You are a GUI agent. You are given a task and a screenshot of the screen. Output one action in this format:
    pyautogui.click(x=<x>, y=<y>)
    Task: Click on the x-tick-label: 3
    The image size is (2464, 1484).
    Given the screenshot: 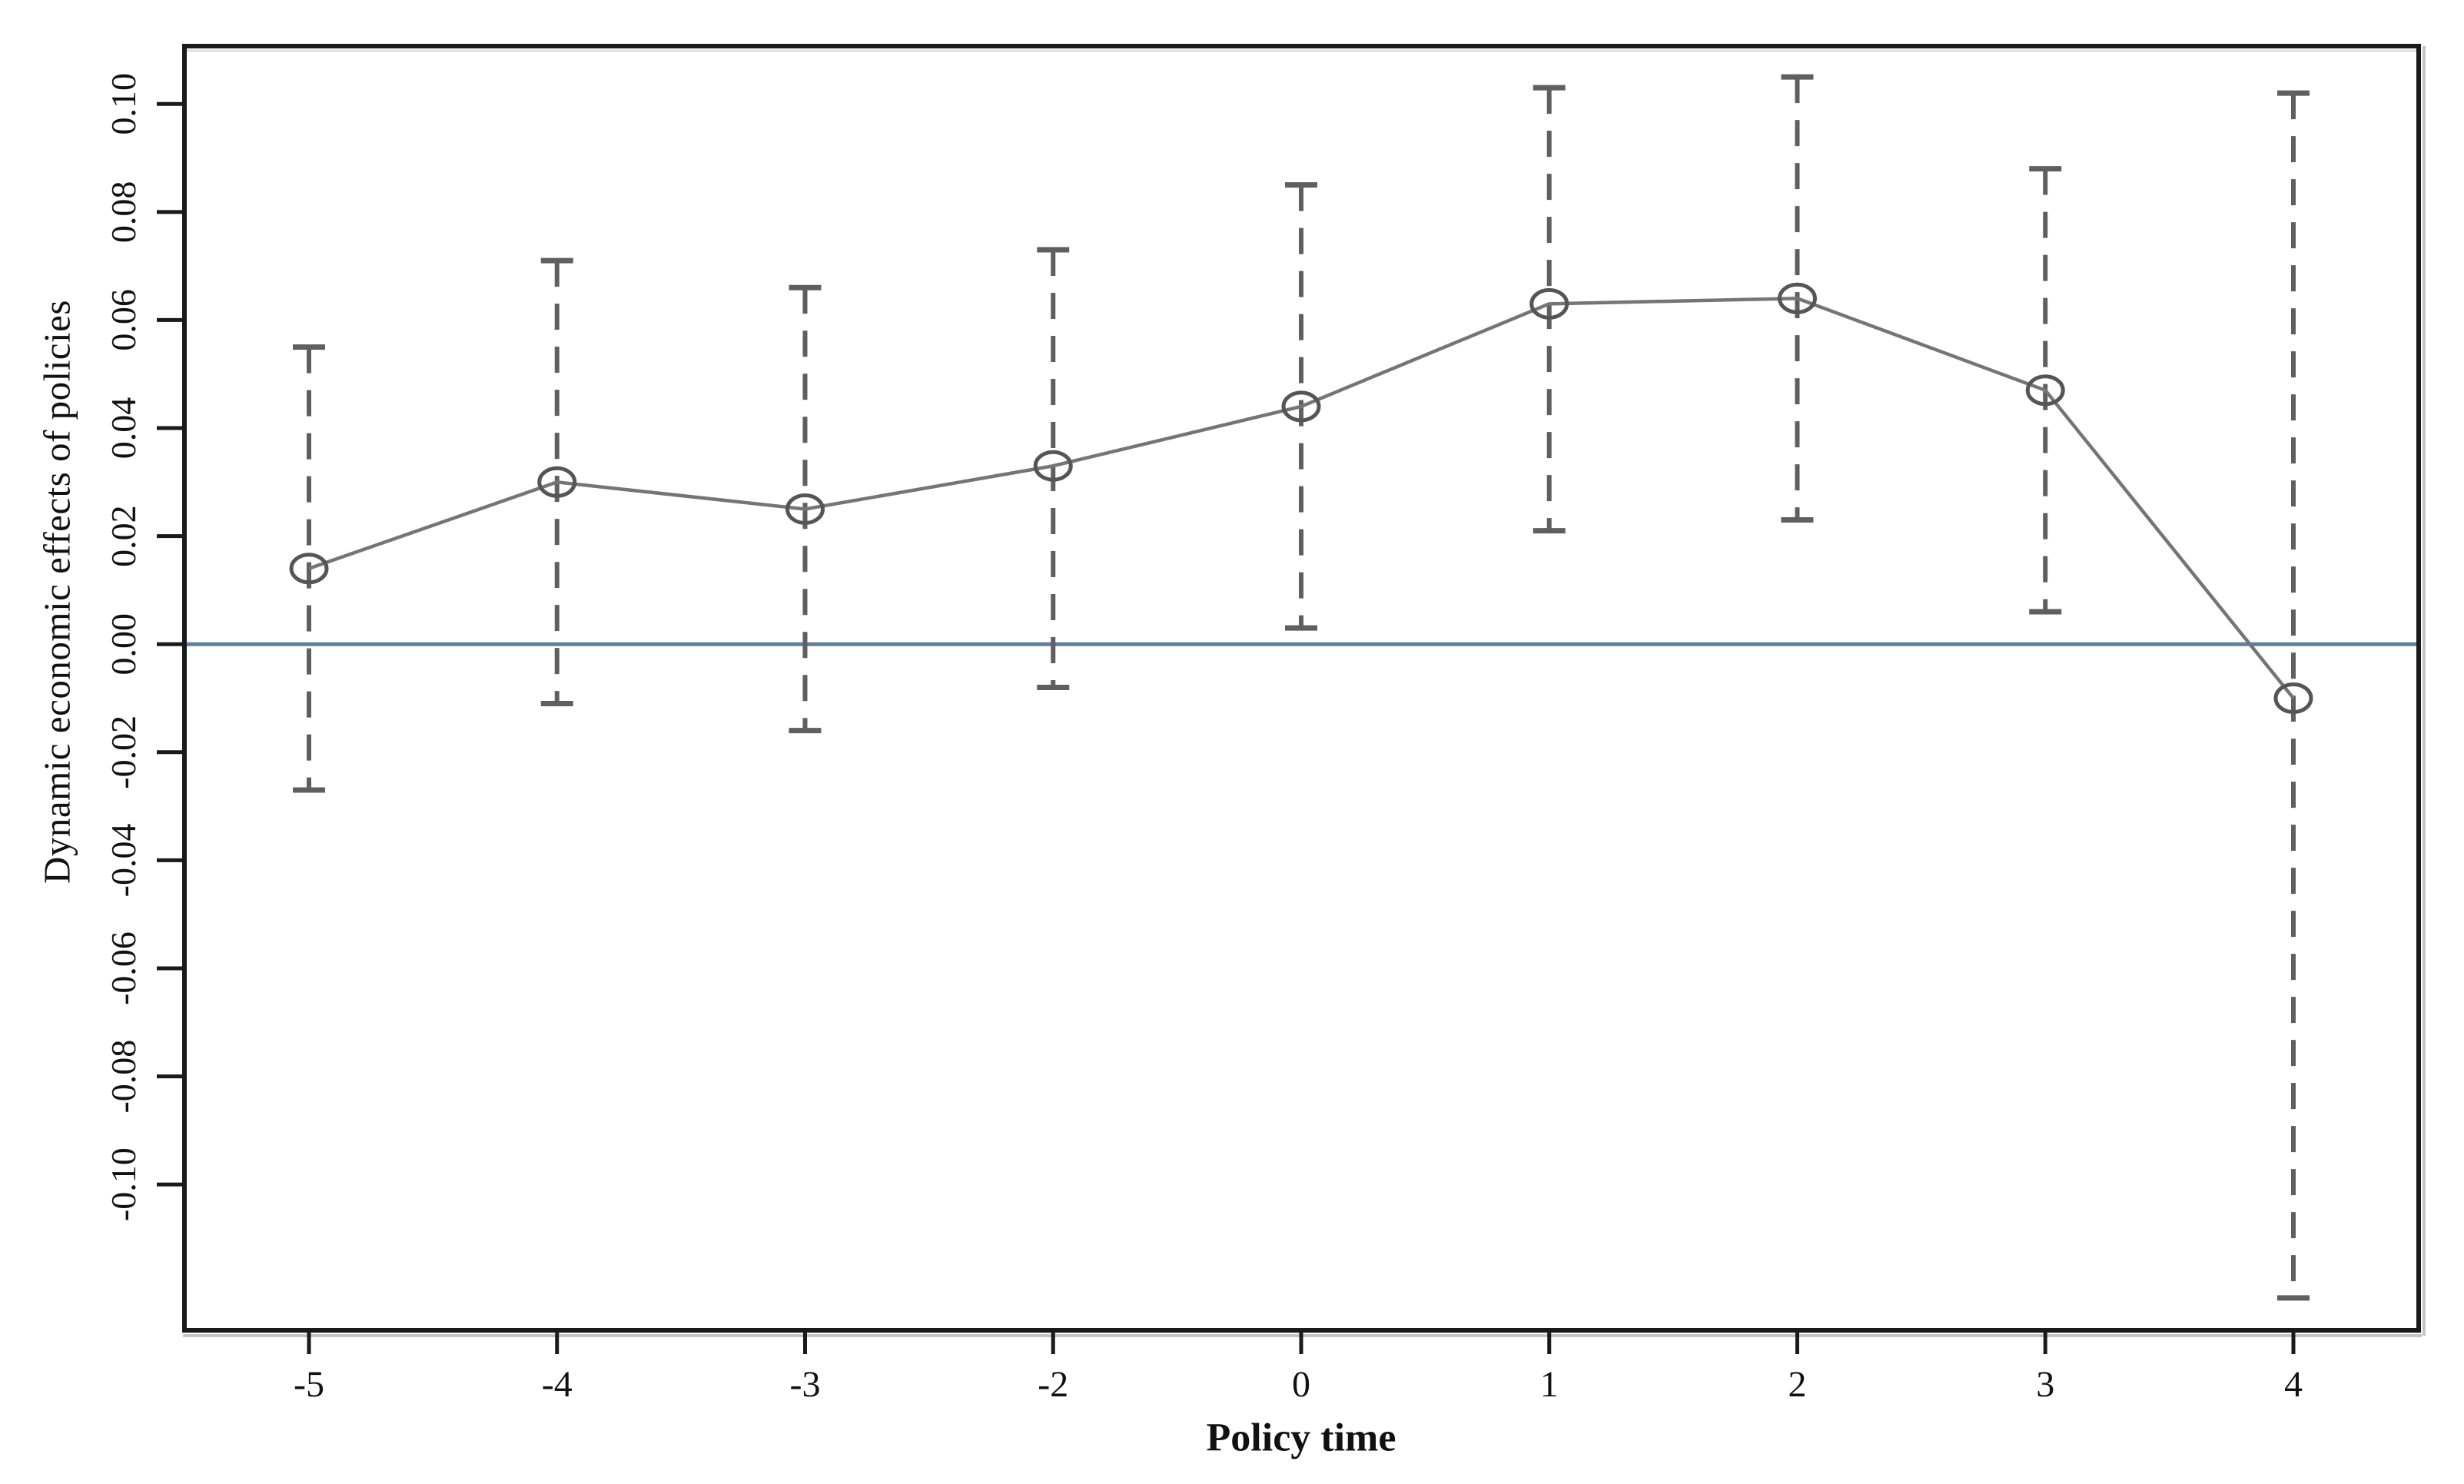 What is the action you would take?
    pyautogui.click(x=2045, y=1384)
    